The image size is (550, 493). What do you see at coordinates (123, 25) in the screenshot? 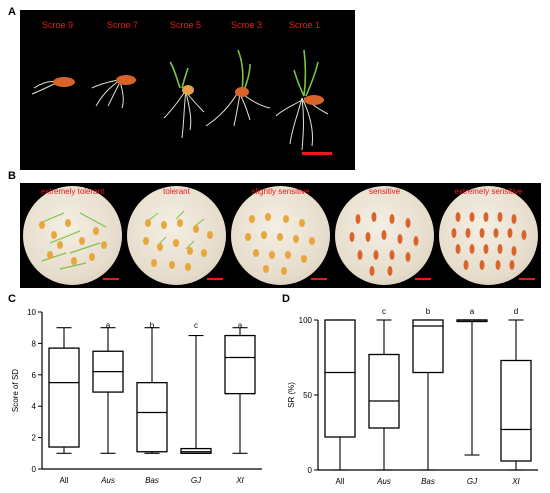
I see `score-label: Scroe 7` at bounding box center [123, 25].